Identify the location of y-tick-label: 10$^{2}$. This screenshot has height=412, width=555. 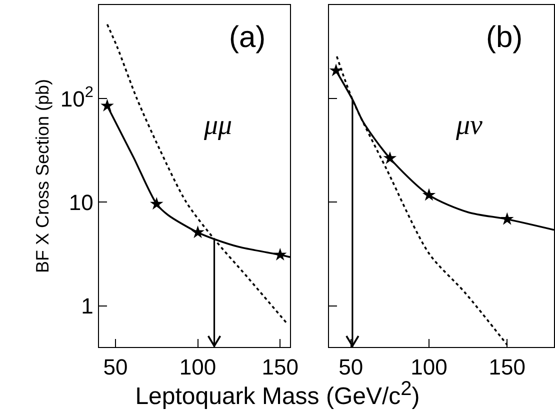
(77, 98).